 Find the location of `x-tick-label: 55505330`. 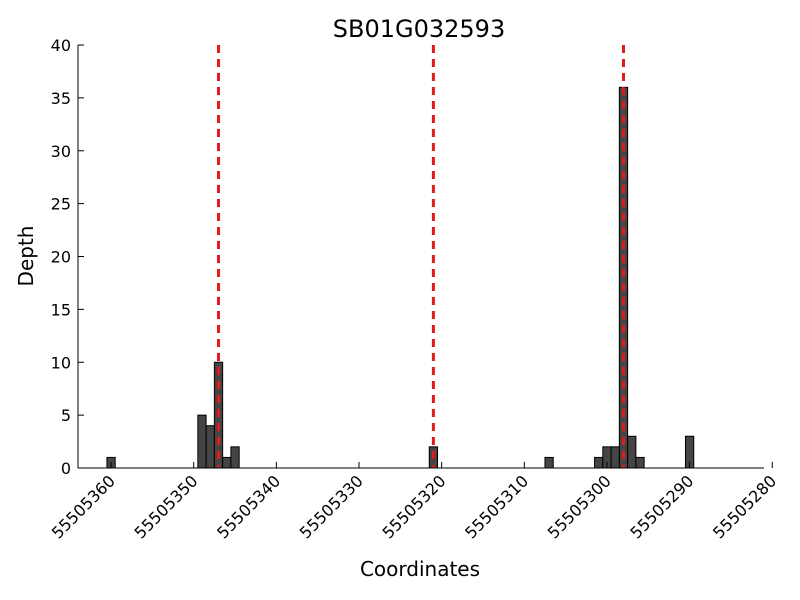

x-tick-label: 55505330 is located at coordinates (331, 506).